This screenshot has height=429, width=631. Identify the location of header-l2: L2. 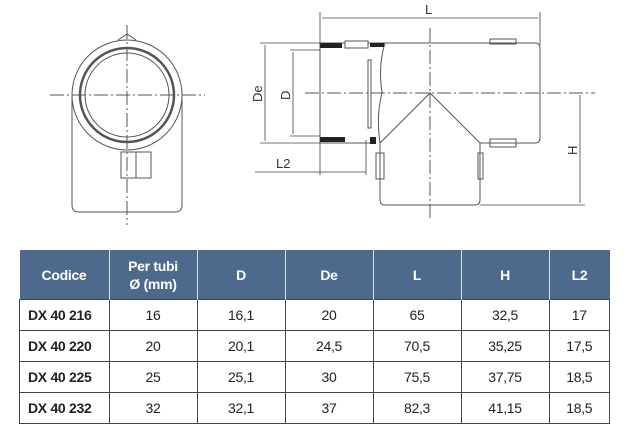
(579, 275).